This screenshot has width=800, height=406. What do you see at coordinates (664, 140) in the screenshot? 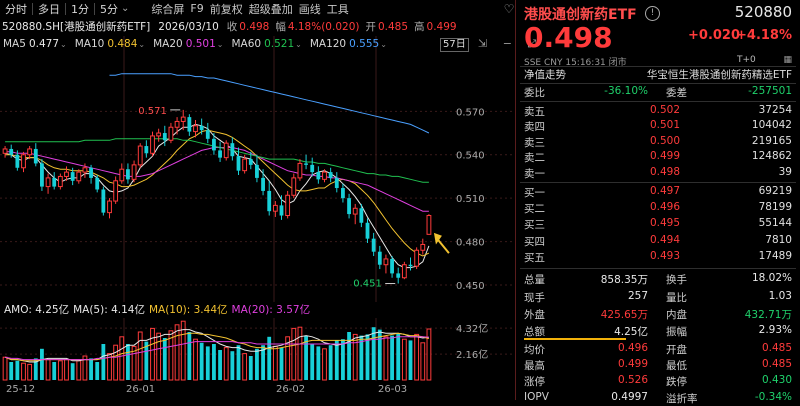
I see `level-price: 0.500` at bounding box center [664, 140].